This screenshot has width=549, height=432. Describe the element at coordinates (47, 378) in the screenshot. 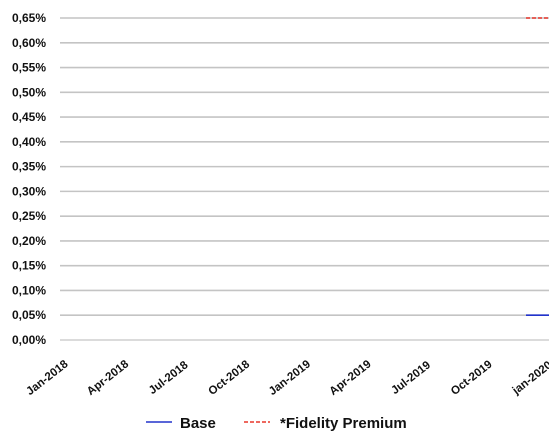

I see `x-tick-label: Jan-2018` at that location.